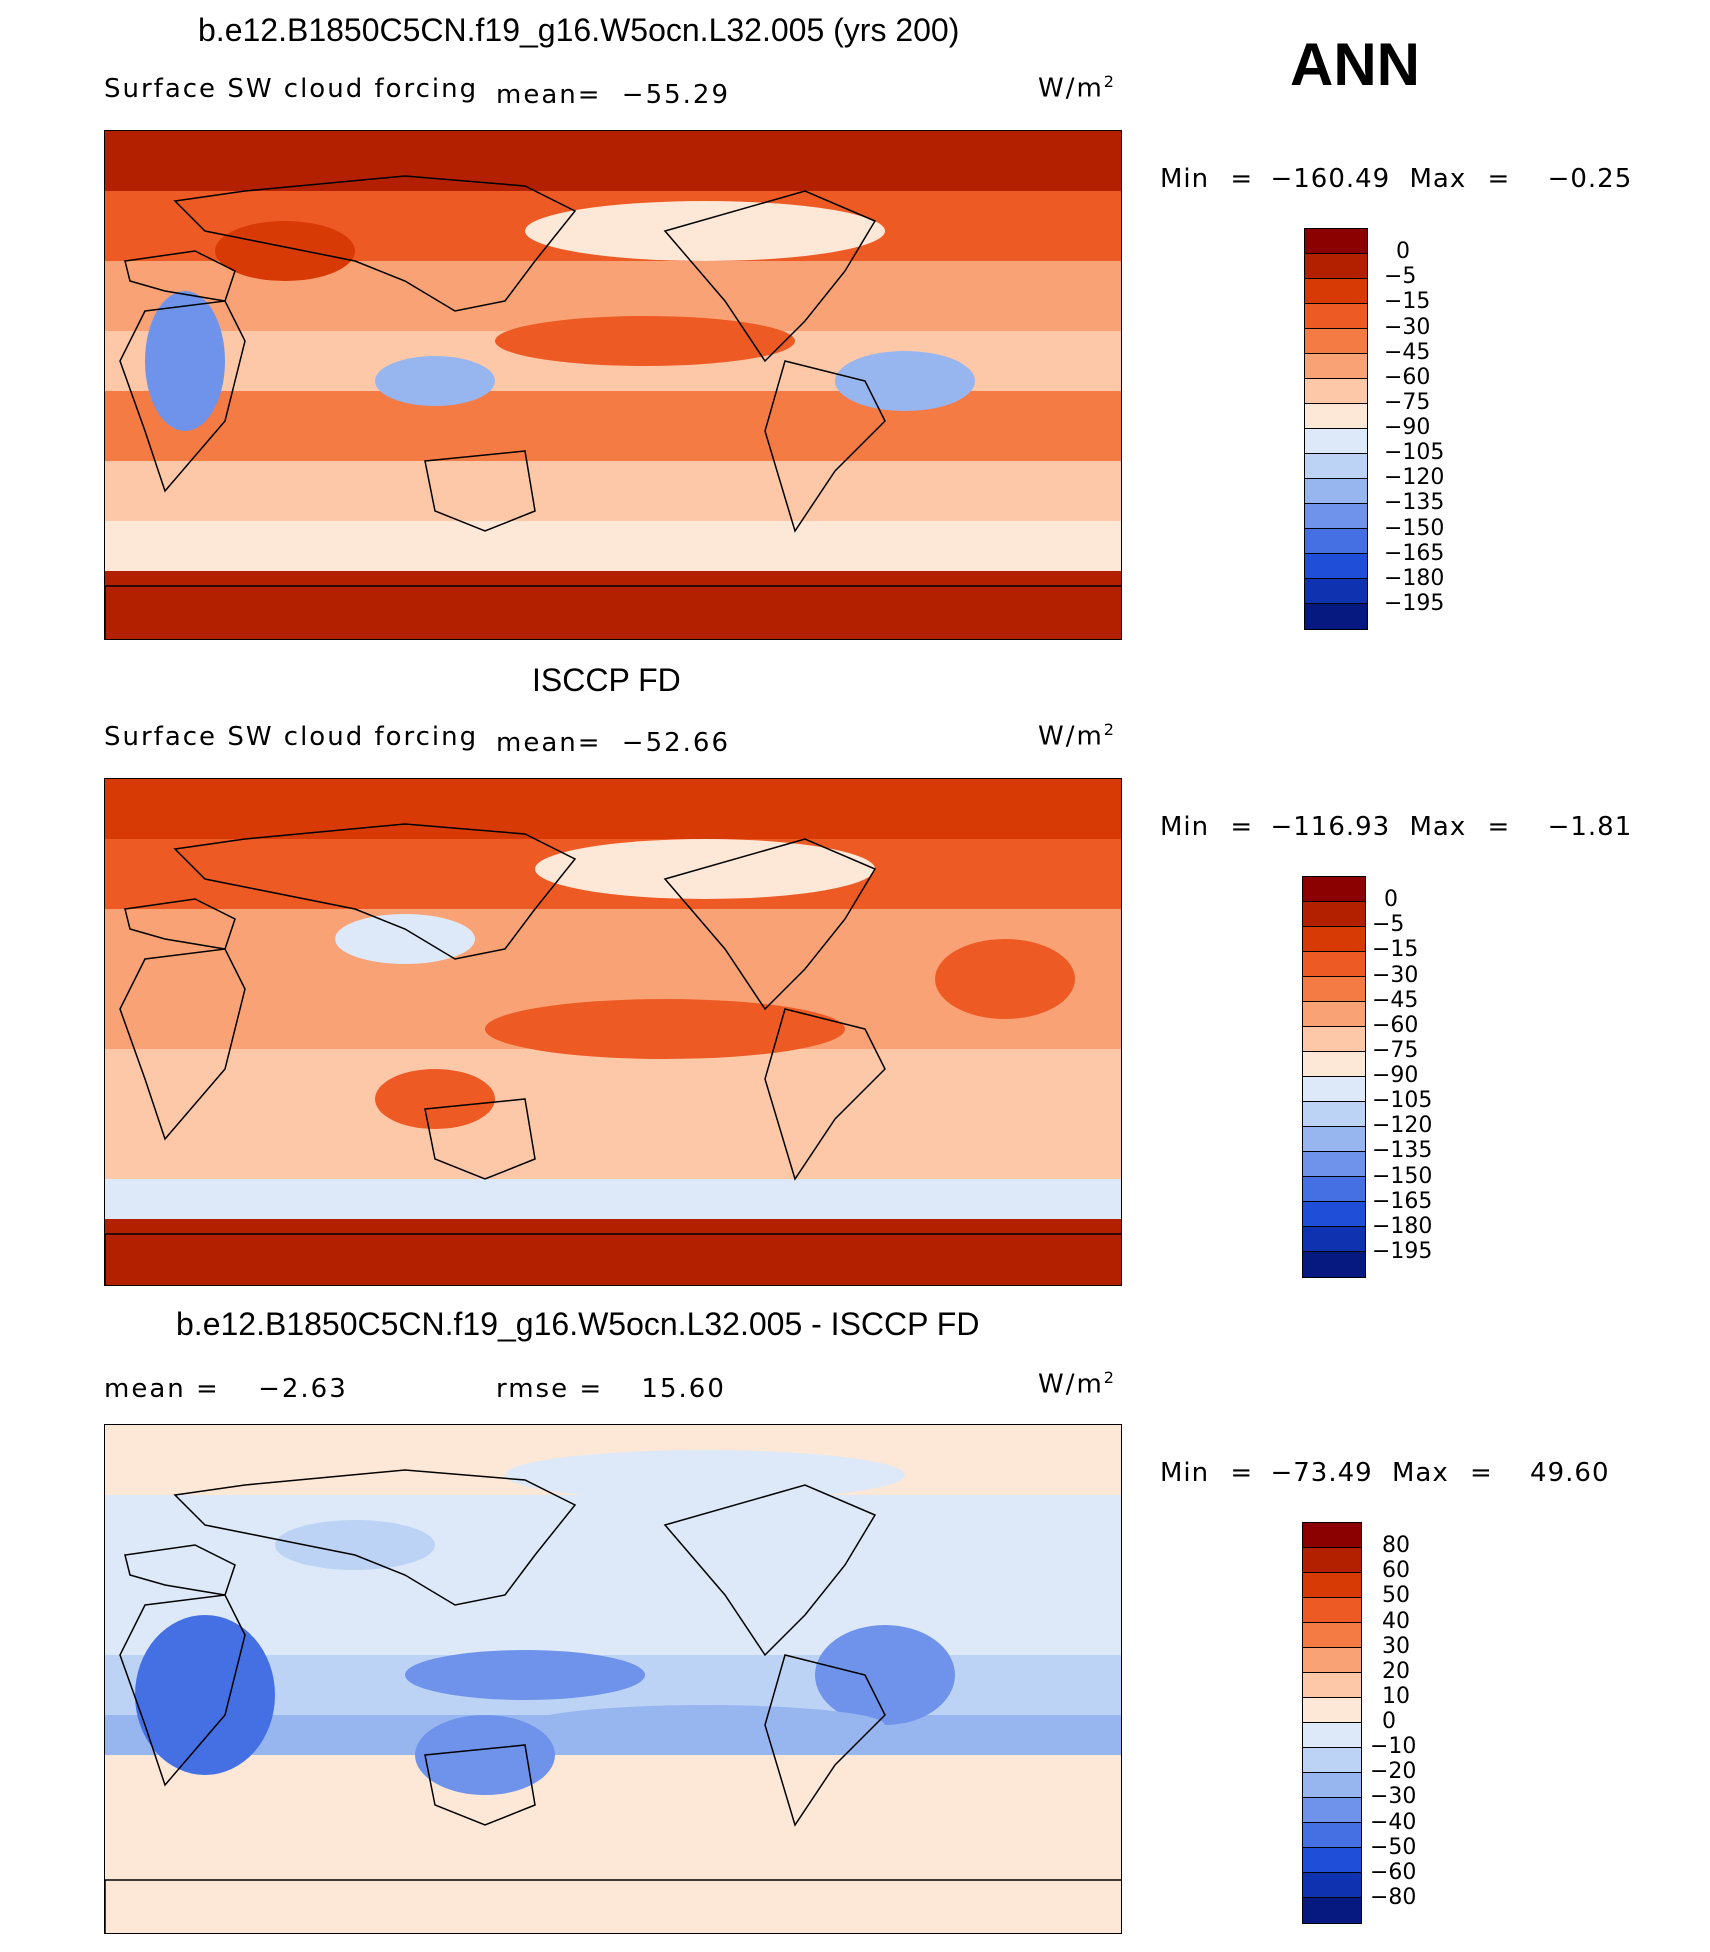 This screenshot has height=1952, width=1710. What do you see at coordinates (1077, 736) in the screenshot?
I see `panel-2-units: W/m2` at bounding box center [1077, 736].